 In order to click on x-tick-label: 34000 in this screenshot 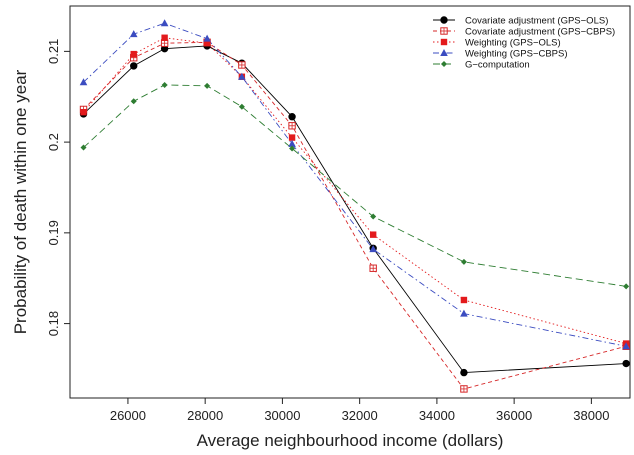, I will do `click(437, 415)`.